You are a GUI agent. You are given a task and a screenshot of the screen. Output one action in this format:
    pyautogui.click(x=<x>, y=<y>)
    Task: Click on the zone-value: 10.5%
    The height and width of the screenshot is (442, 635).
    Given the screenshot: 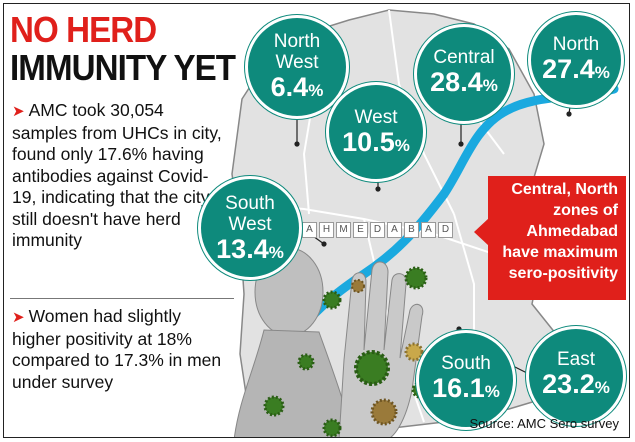 What is the action you would take?
    pyautogui.click(x=376, y=144)
    